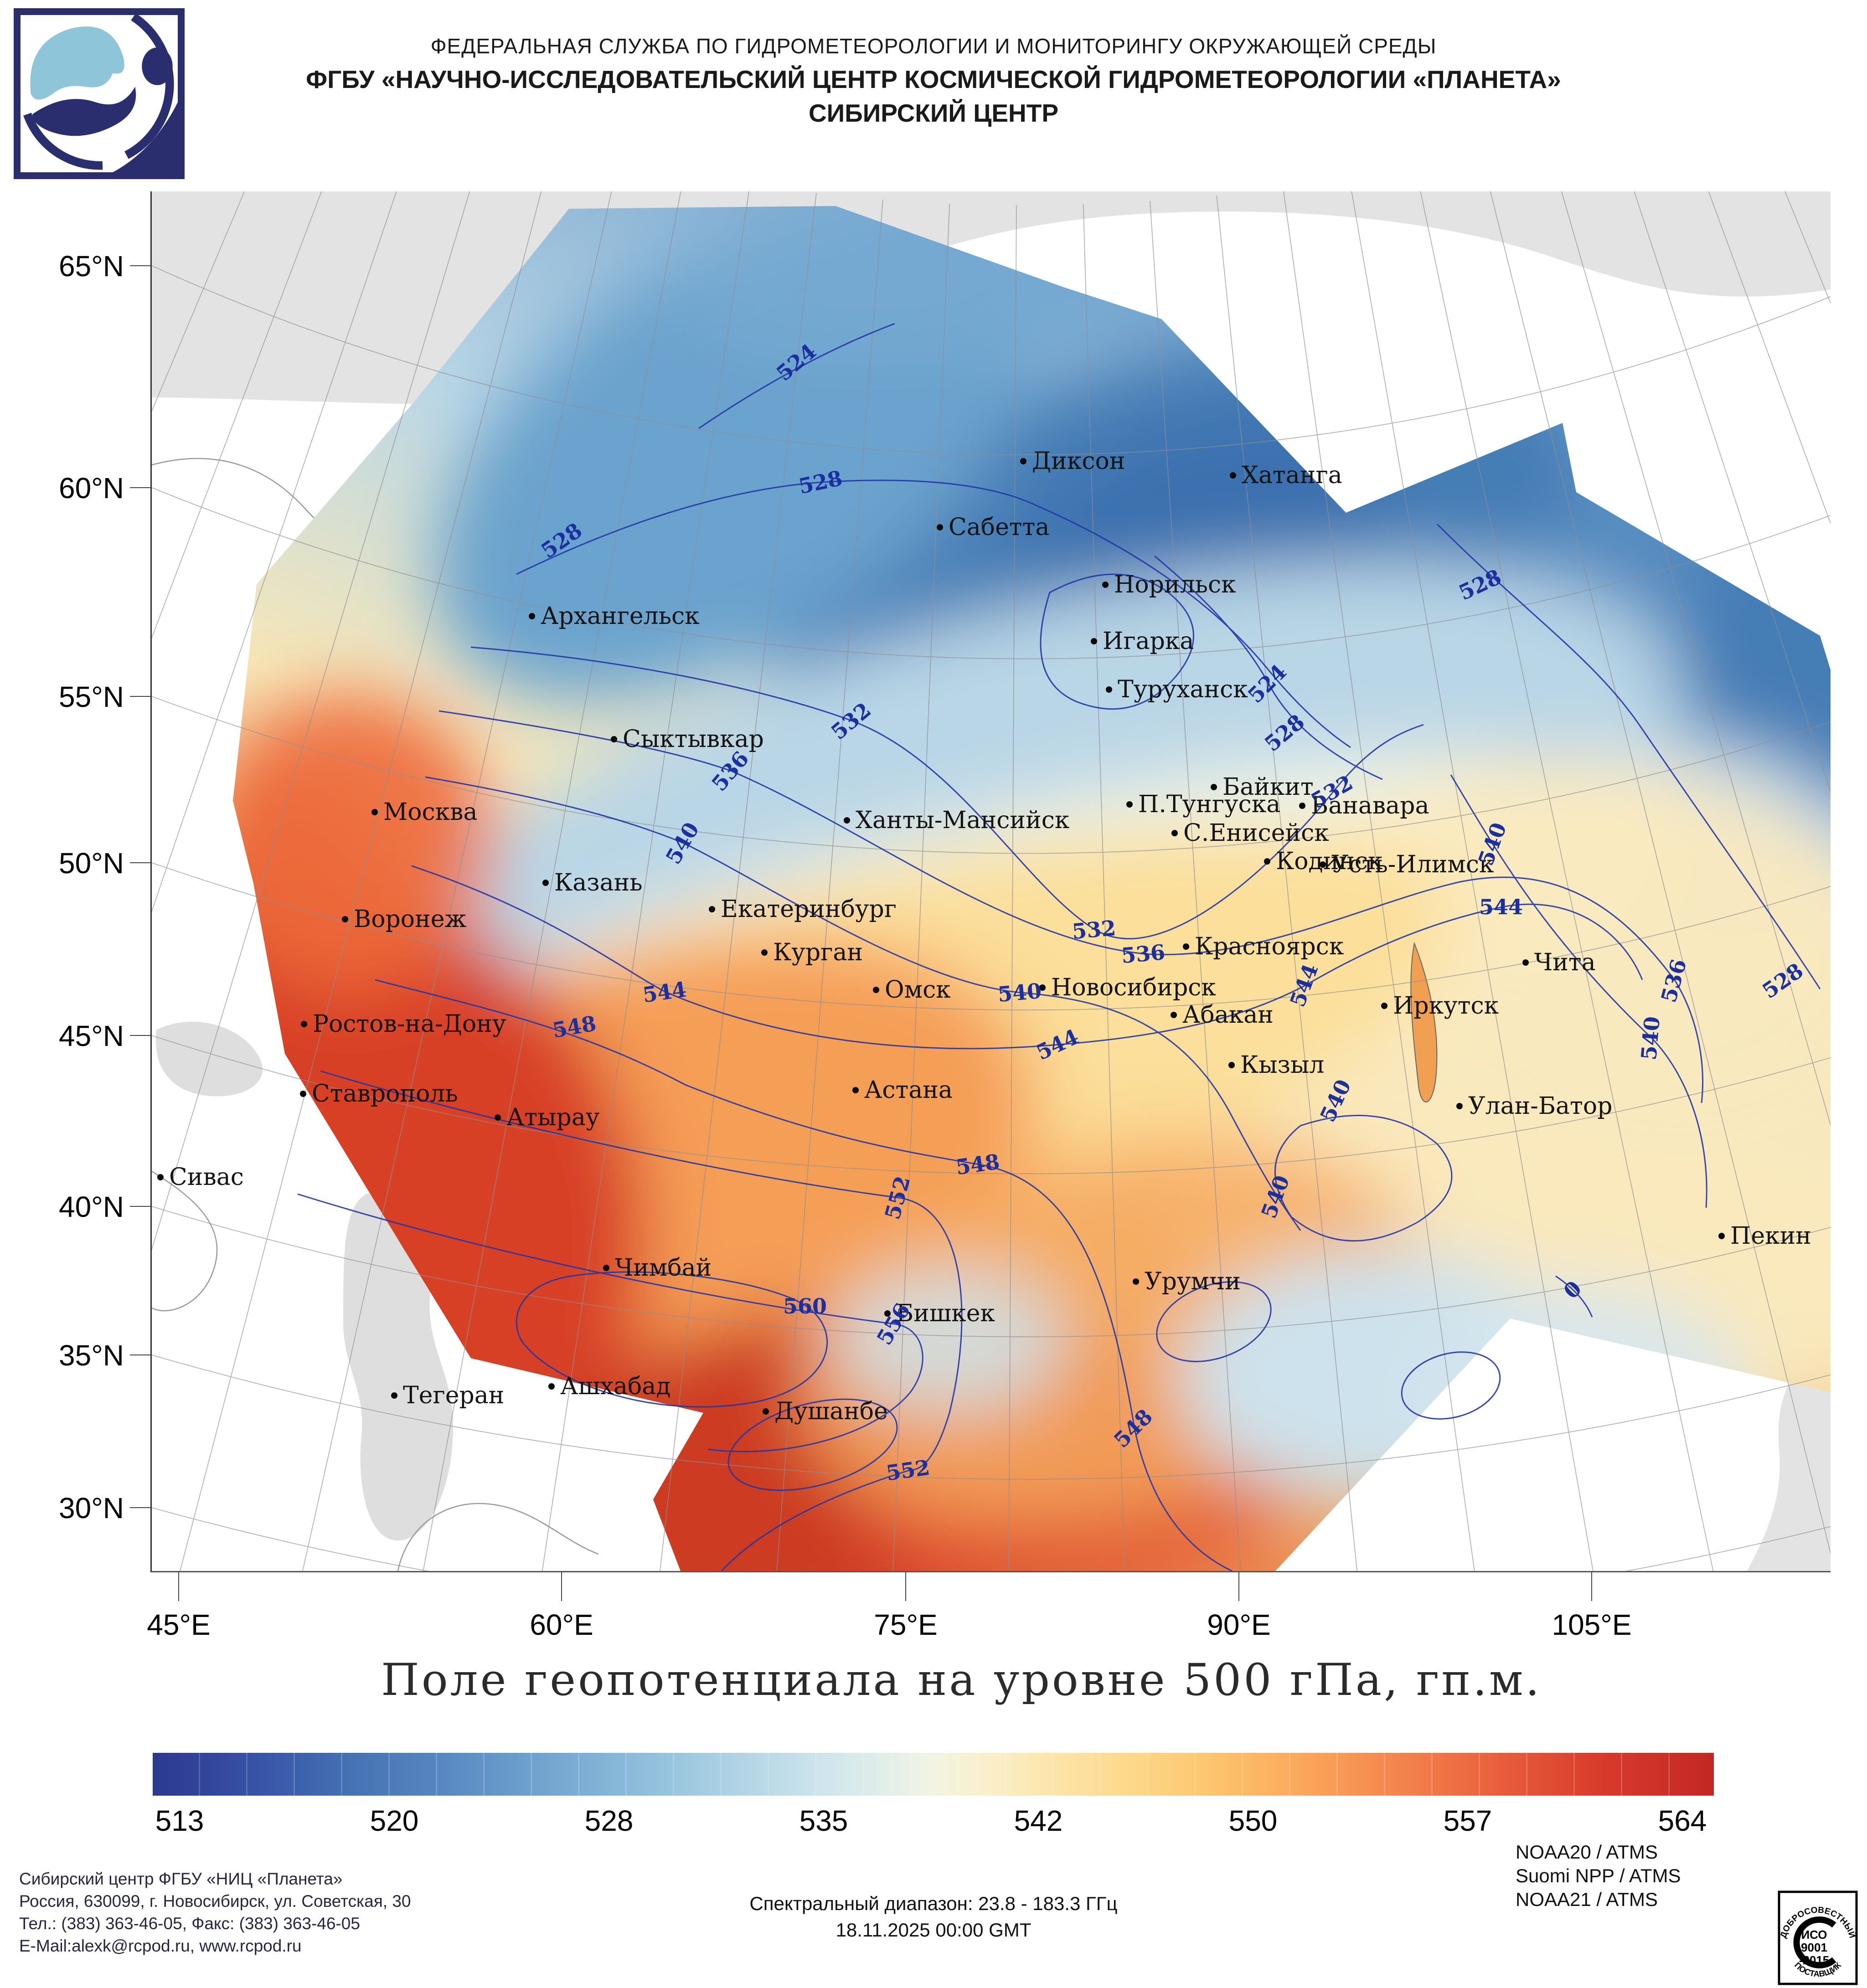  I want to click on satellite-item: NOAA20 / ATMS, so click(1587, 1852).